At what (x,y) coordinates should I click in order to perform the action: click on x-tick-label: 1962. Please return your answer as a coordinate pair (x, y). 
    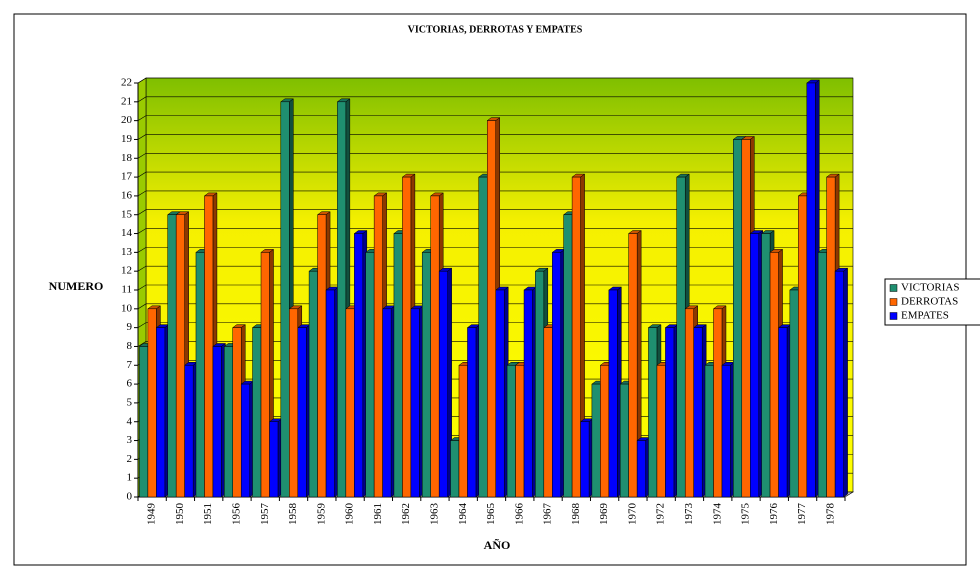
    Looking at the image, I should click on (406, 514).